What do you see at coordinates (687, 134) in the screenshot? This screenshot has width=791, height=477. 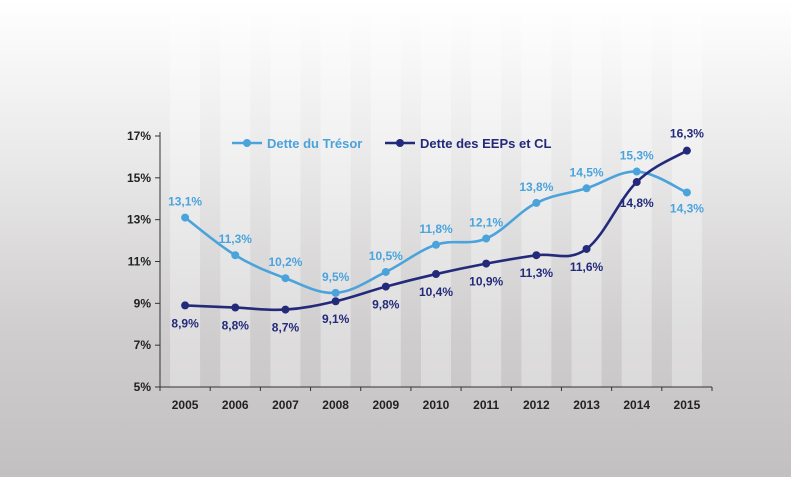 I see `data-label: 16,3%` at bounding box center [687, 134].